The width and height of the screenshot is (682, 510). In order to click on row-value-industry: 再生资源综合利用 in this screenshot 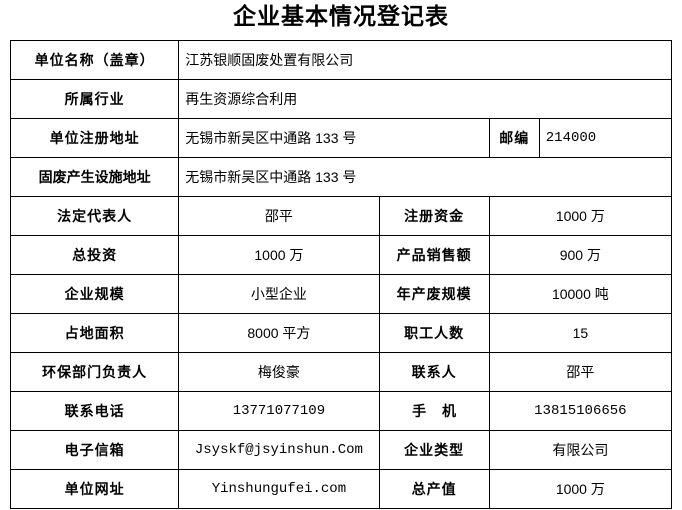, I will do `click(425, 99)`.